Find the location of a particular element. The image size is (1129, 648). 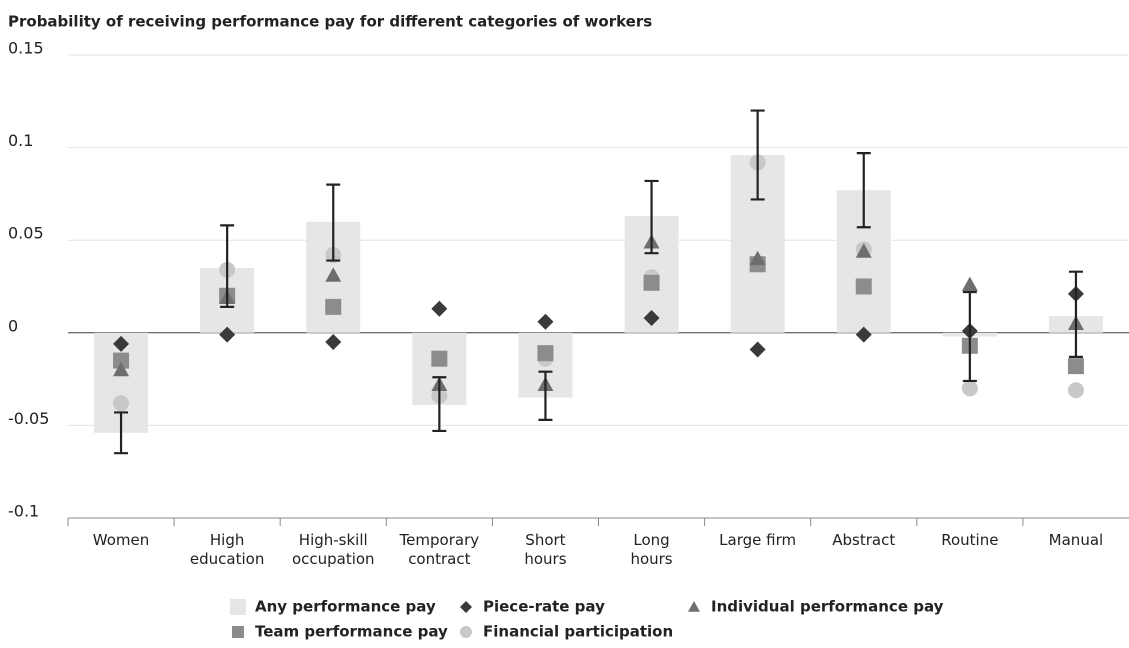

x-tick-label: High-skill occupation is located at coordinates (333, 549).